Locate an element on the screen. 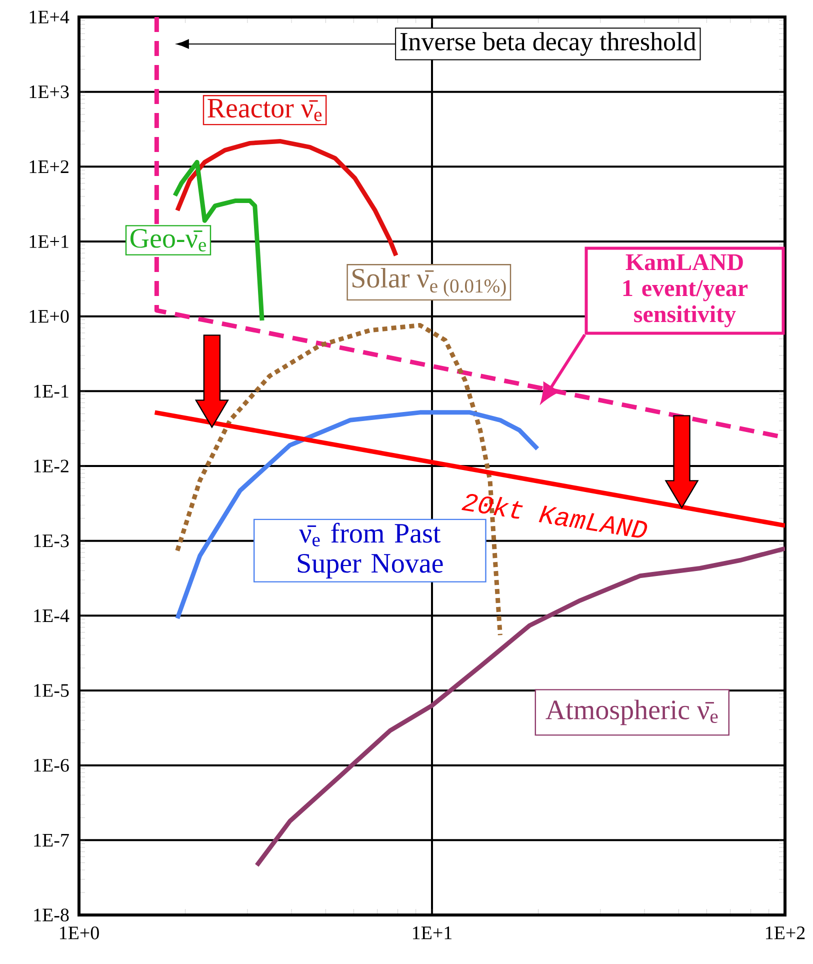 This screenshot has height=964, width=813. text: 20kt KamLAND is located at coordinates (555, 516).